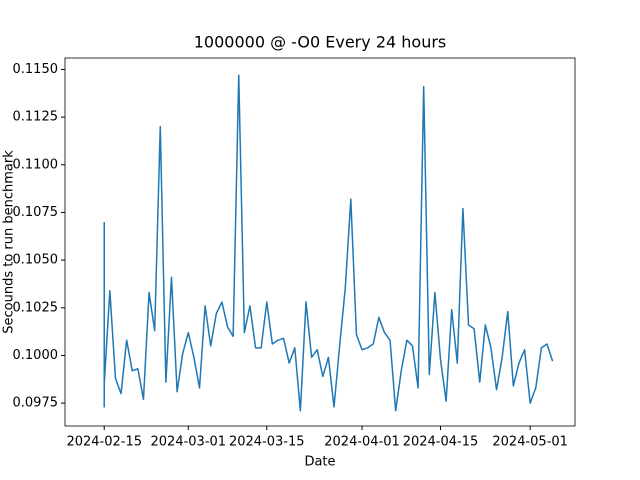 Image resolution: width=640 pixels, height=480 pixels. I want to click on y-tick-label: 0.1100, so click(36, 164).